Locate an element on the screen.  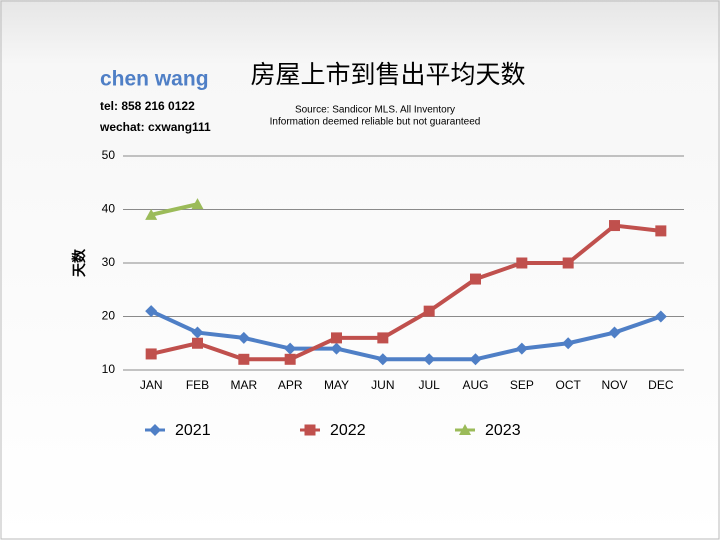
x-tick-label: JUN is located at coordinates (382, 385).